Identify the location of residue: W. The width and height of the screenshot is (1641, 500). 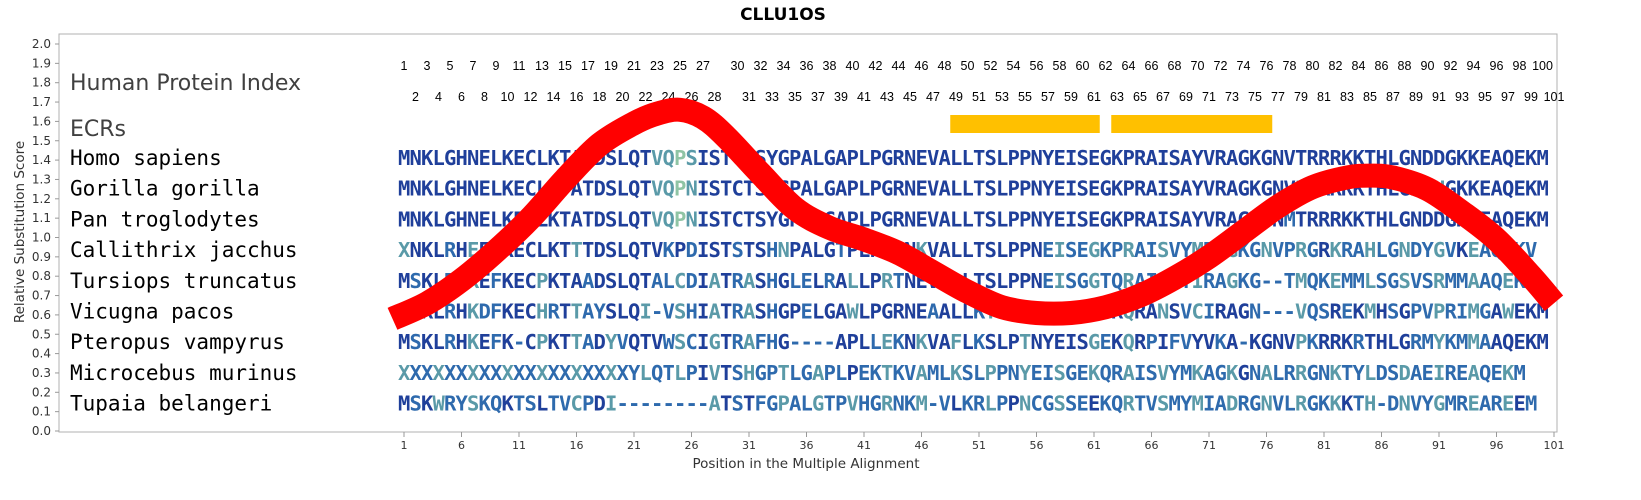
(439, 404).